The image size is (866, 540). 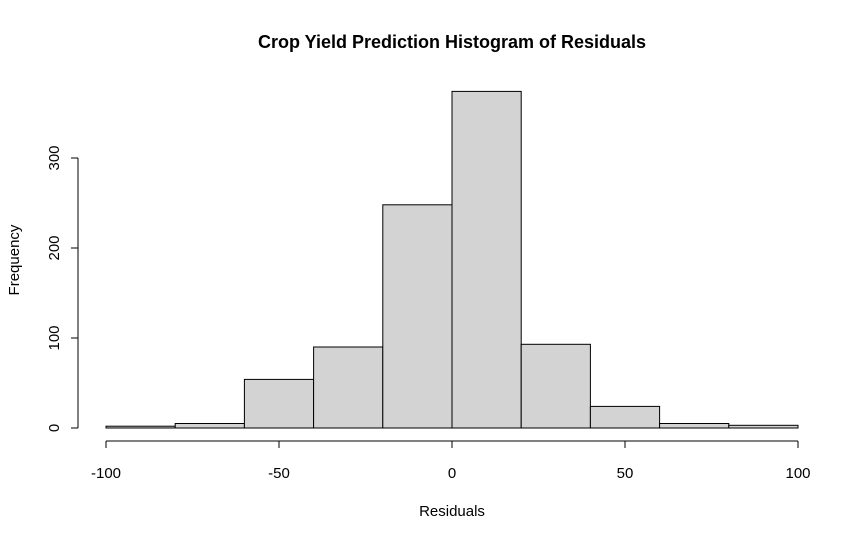 What do you see at coordinates (54, 337) in the screenshot?
I see `y-tick-label: 100` at bounding box center [54, 337].